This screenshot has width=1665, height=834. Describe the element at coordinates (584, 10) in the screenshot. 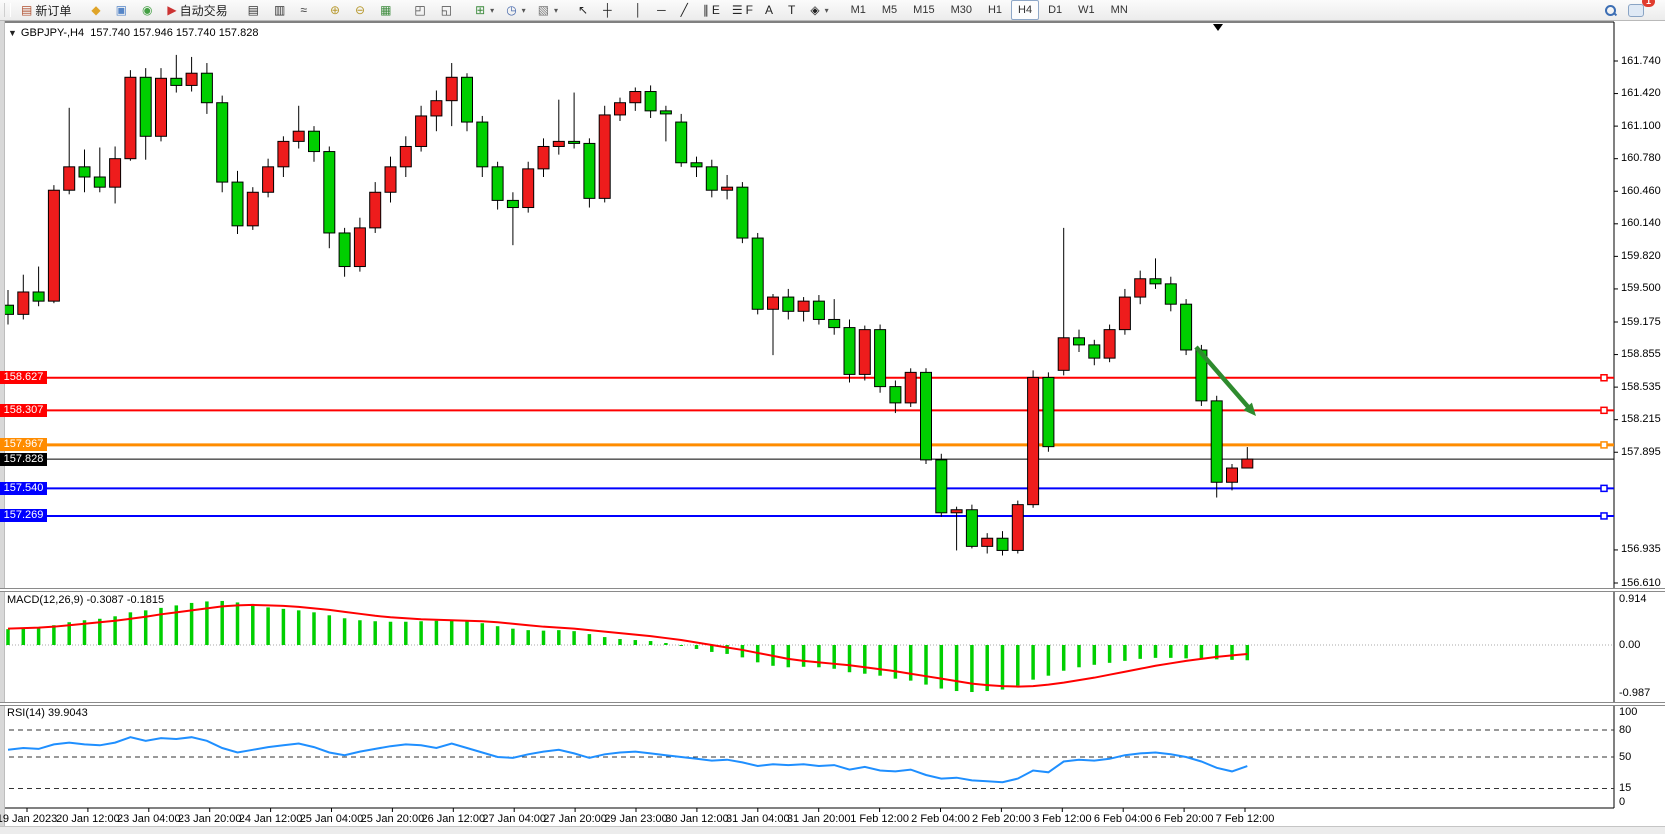

I see `cursor-button: ↖` at that location.